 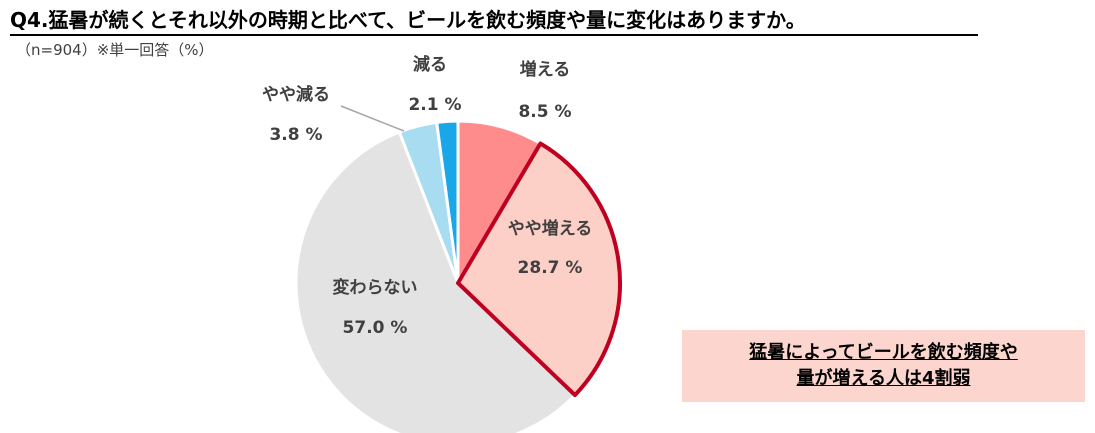 I want to click on slice-label: 増える, so click(x=545, y=69).